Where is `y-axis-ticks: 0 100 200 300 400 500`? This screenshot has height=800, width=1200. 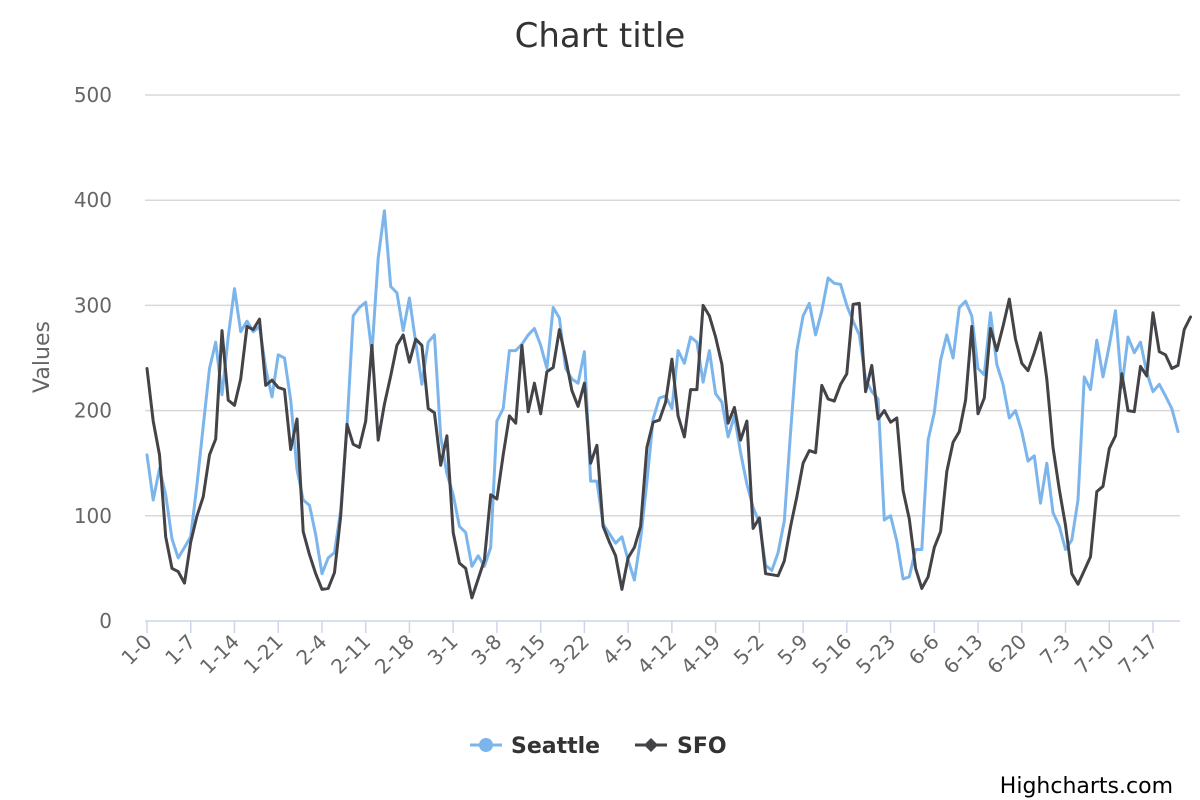
y-axis-ticks: 0 100 200 300 400 500 is located at coordinates (93, 358).